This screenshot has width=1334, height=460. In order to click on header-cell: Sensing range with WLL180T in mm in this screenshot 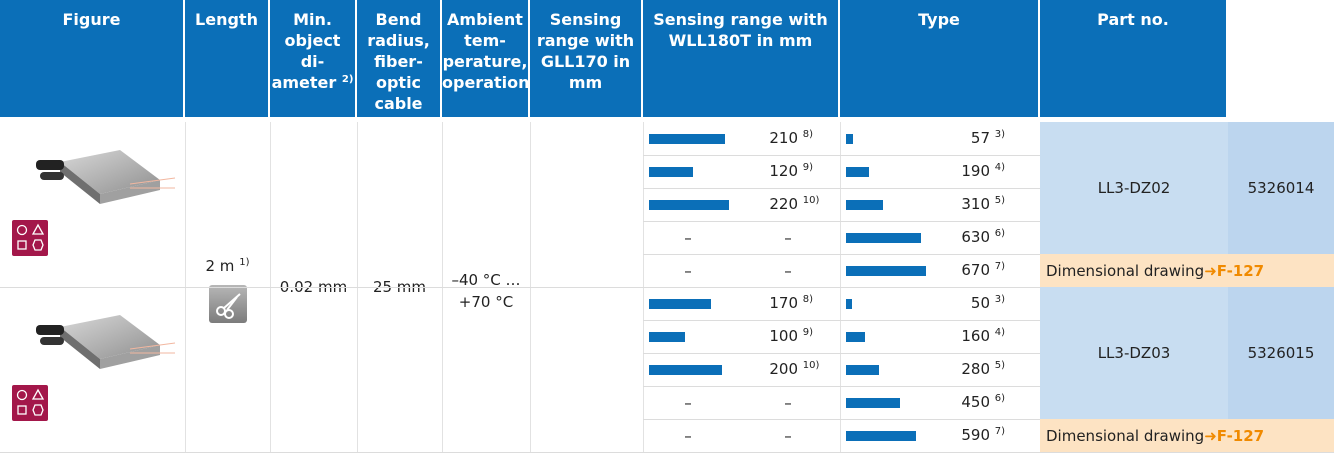, I will do `click(741, 58)`.